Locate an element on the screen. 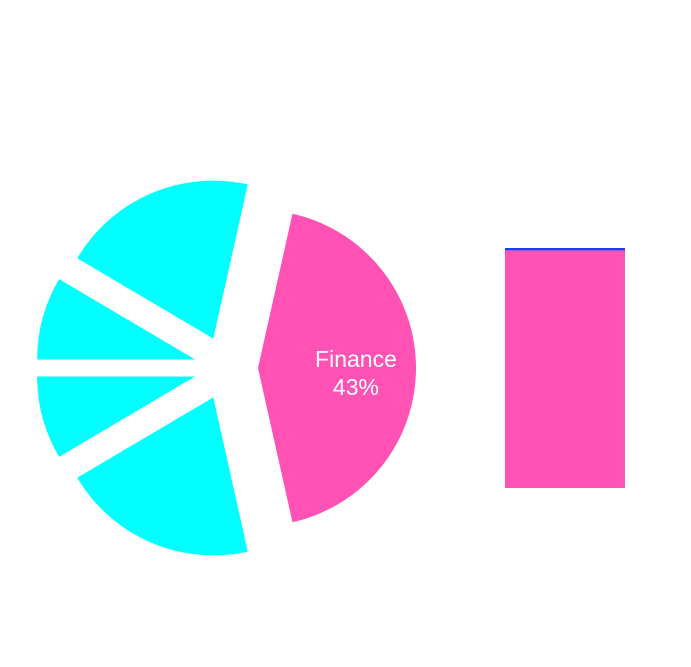  pie-slice-label: Finance is located at coordinates (356, 359).